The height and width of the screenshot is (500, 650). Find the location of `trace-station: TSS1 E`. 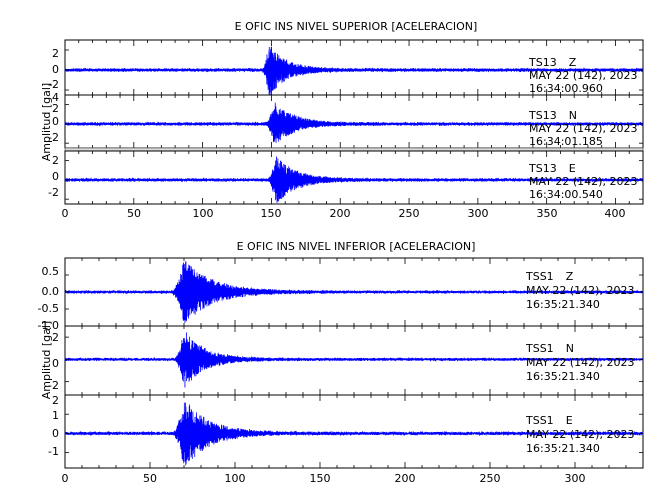

trace-station: TSS1 E is located at coordinates (549, 420).